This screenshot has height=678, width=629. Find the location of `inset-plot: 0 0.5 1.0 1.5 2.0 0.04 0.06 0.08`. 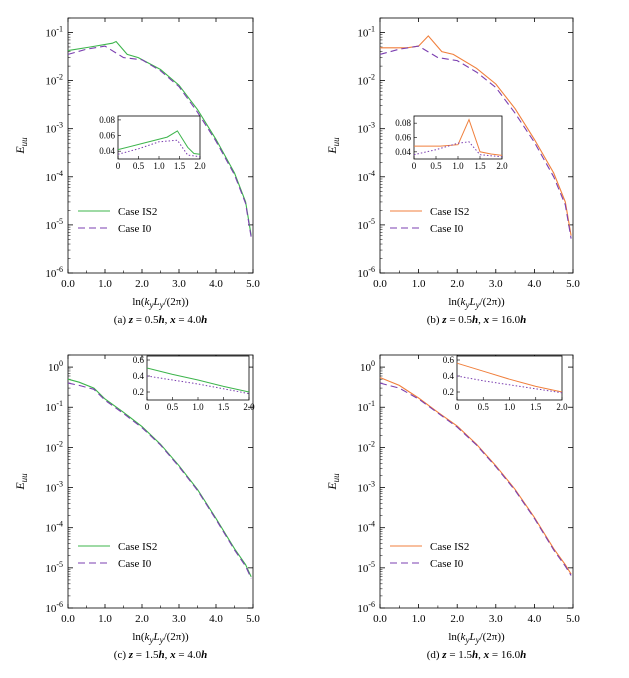

inset-plot: 0 0.5 1.0 1.5 2.0 0.04 0.06 0.08 is located at coordinates (152, 143).